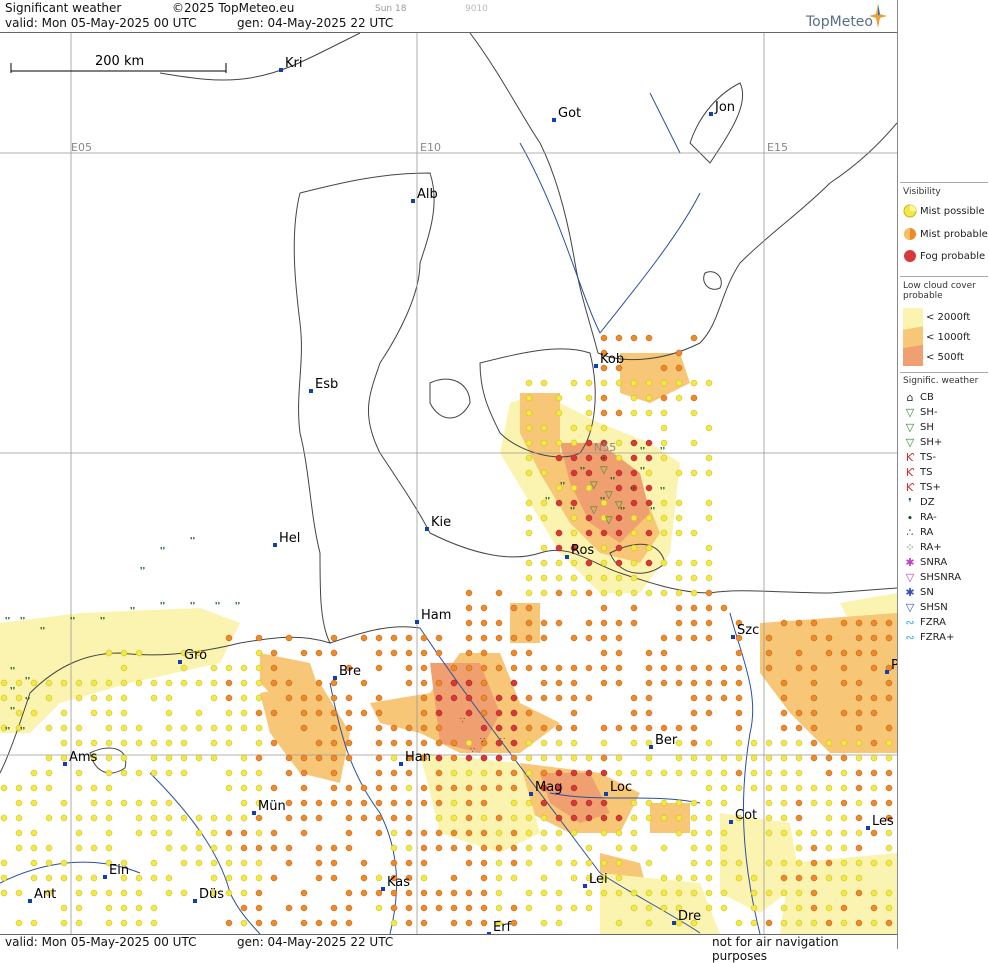  Describe the element at coordinates (315, 942) in the screenshot. I see `footer-gen: gen: 04-May-2025 22 UTC` at that location.